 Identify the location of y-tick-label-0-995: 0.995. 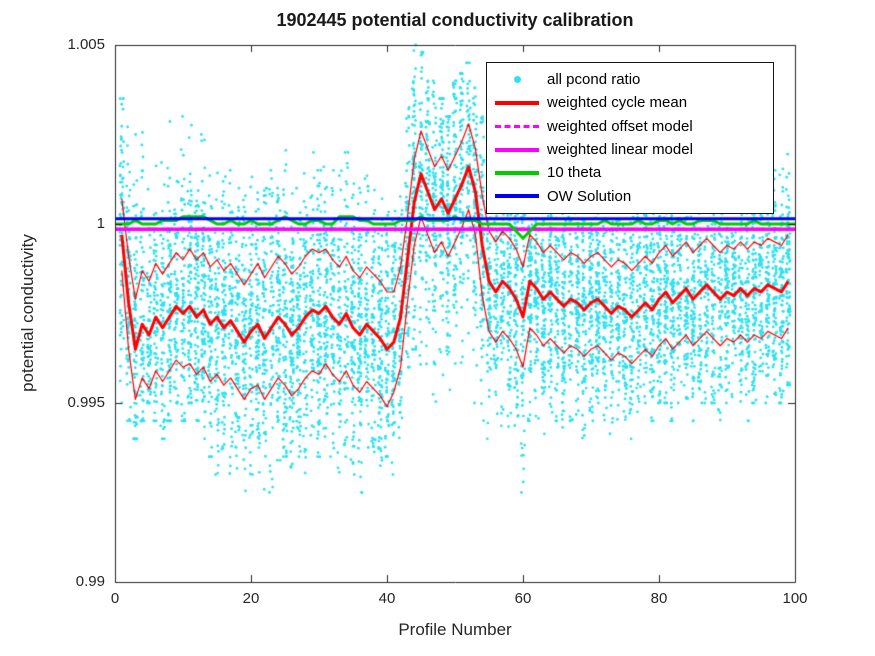
(86, 402).